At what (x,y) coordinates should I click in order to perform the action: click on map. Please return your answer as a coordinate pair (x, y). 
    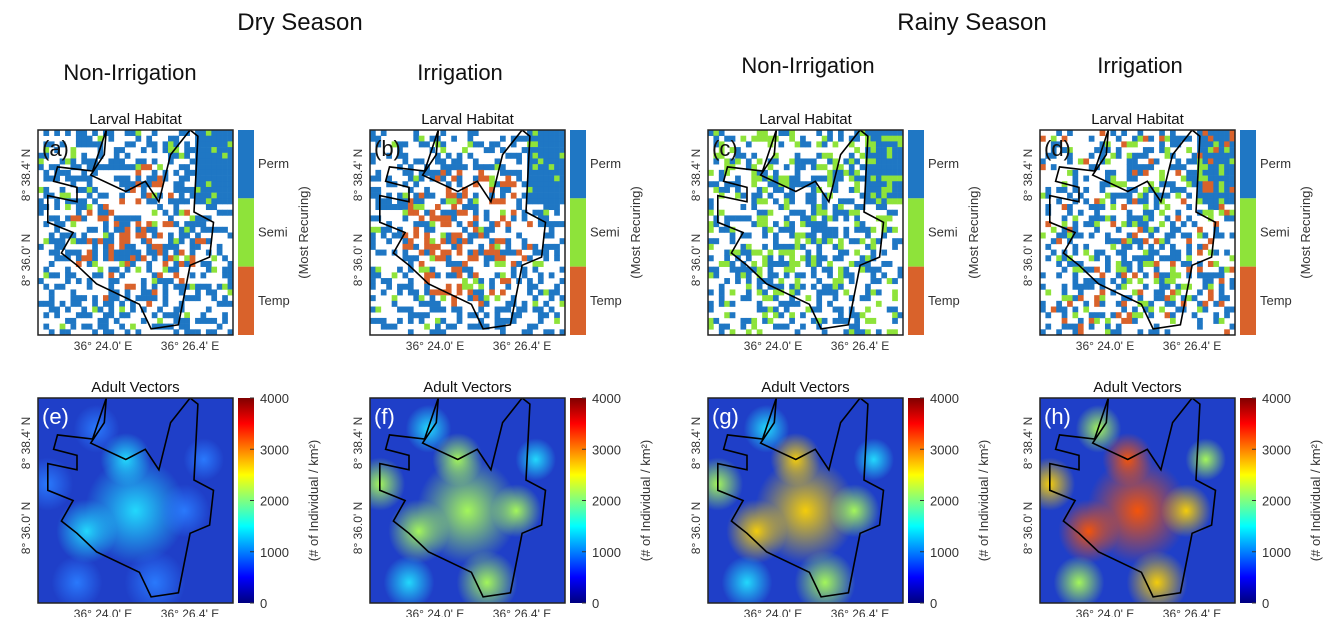
    Looking at the image, I should click on (467, 500).